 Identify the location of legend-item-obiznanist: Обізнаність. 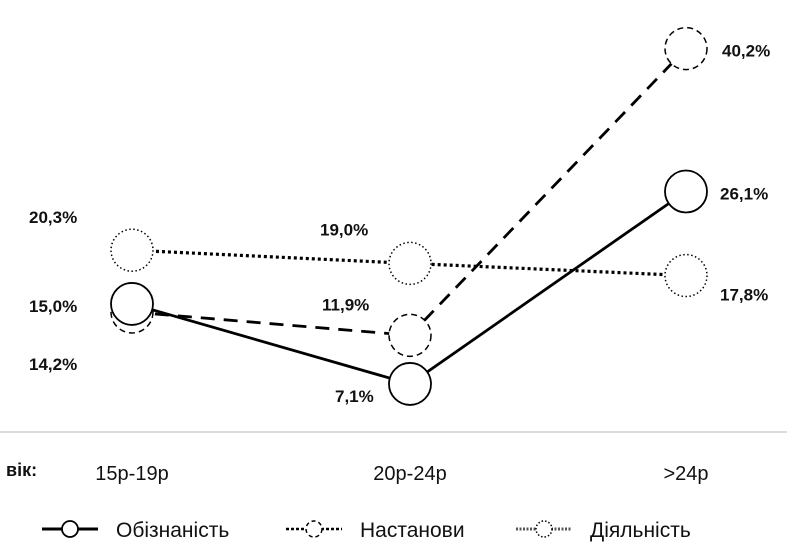
(135, 530).